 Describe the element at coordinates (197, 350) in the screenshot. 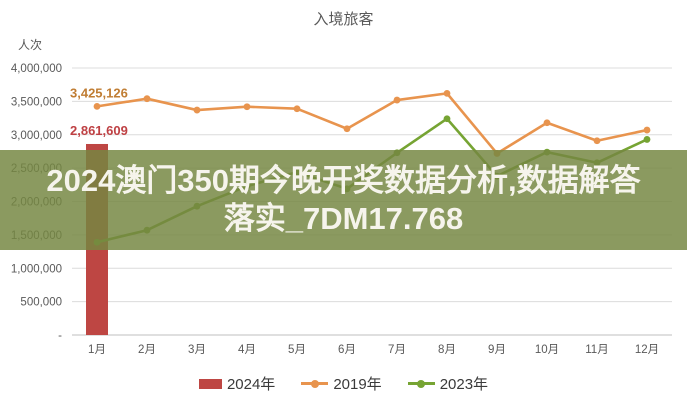

I see `x-tick-label: 3月` at that location.